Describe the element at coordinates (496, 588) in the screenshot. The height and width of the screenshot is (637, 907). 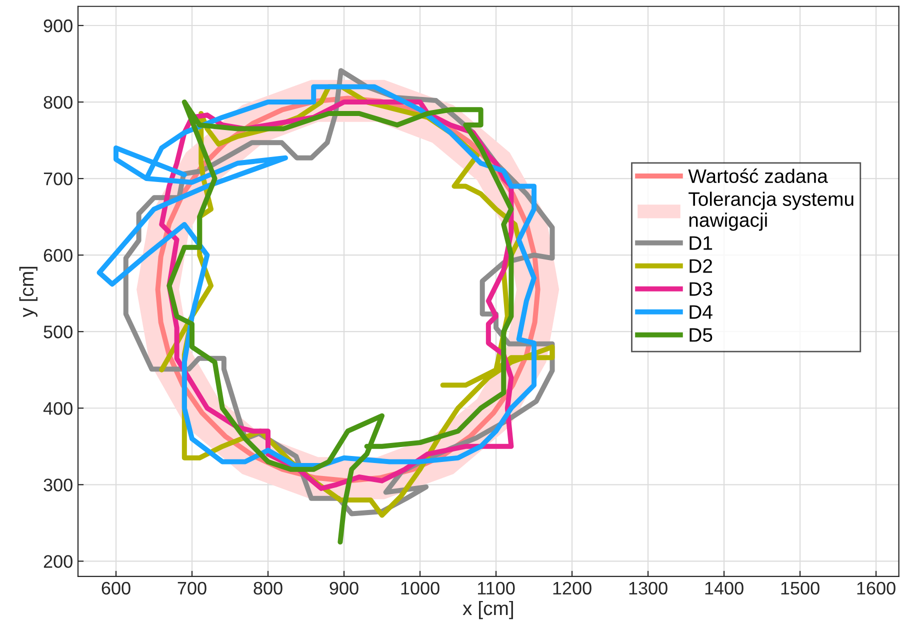
I see `x-tick-label: 1100` at that location.